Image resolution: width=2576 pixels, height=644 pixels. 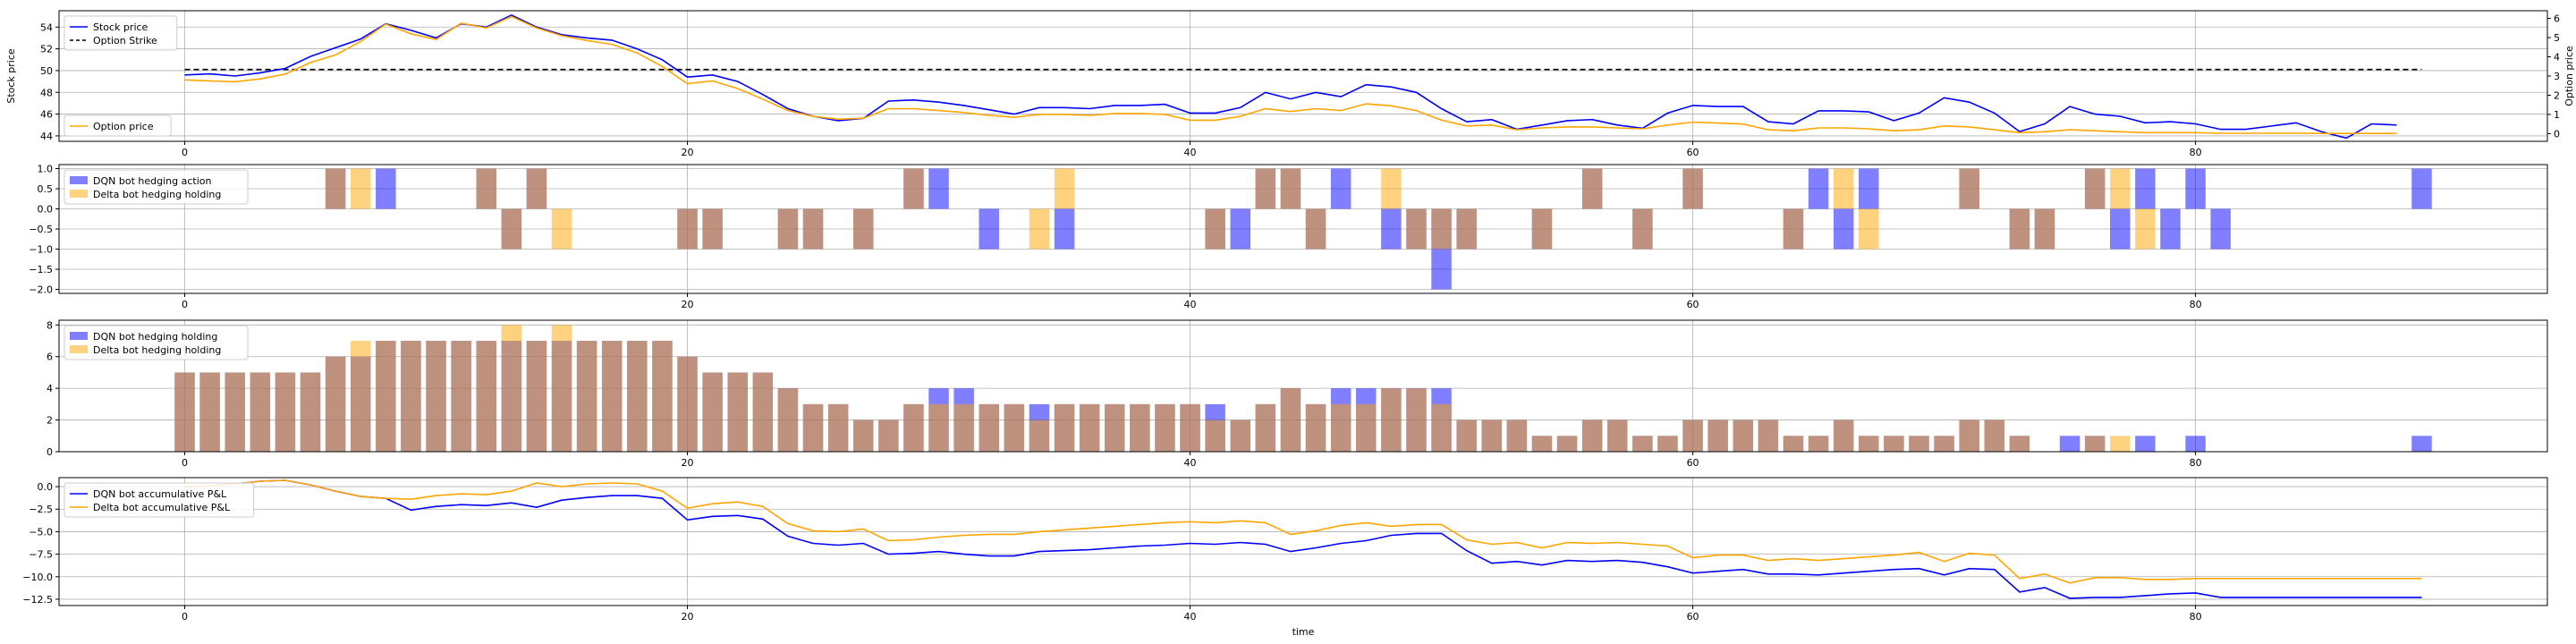 What do you see at coordinates (125, 41) in the screenshot?
I see `legend-label: Option Strike` at bounding box center [125, 41].